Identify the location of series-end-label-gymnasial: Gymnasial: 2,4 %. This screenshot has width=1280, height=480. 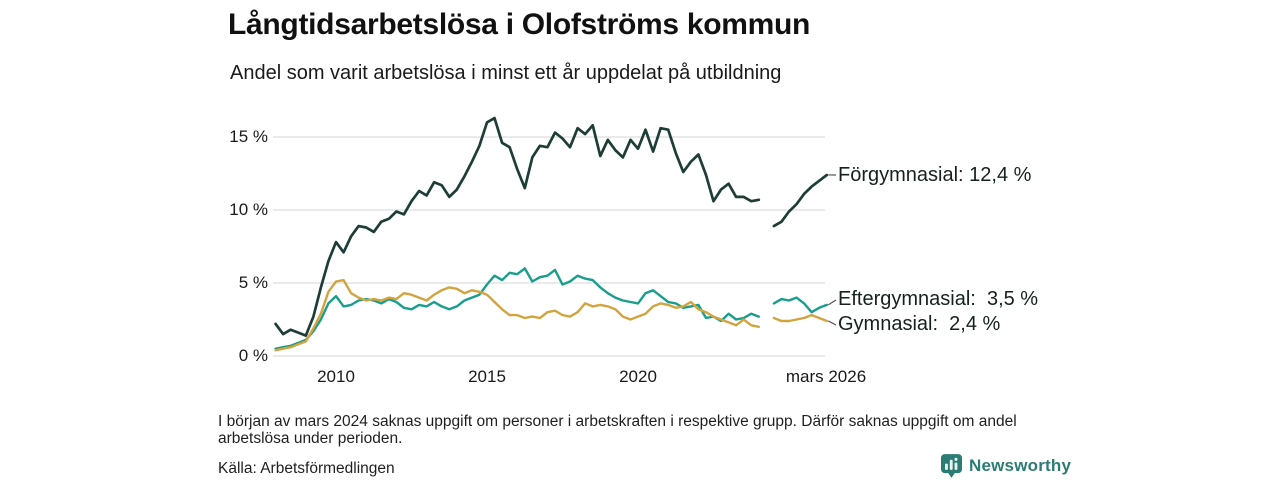
(919, 324).